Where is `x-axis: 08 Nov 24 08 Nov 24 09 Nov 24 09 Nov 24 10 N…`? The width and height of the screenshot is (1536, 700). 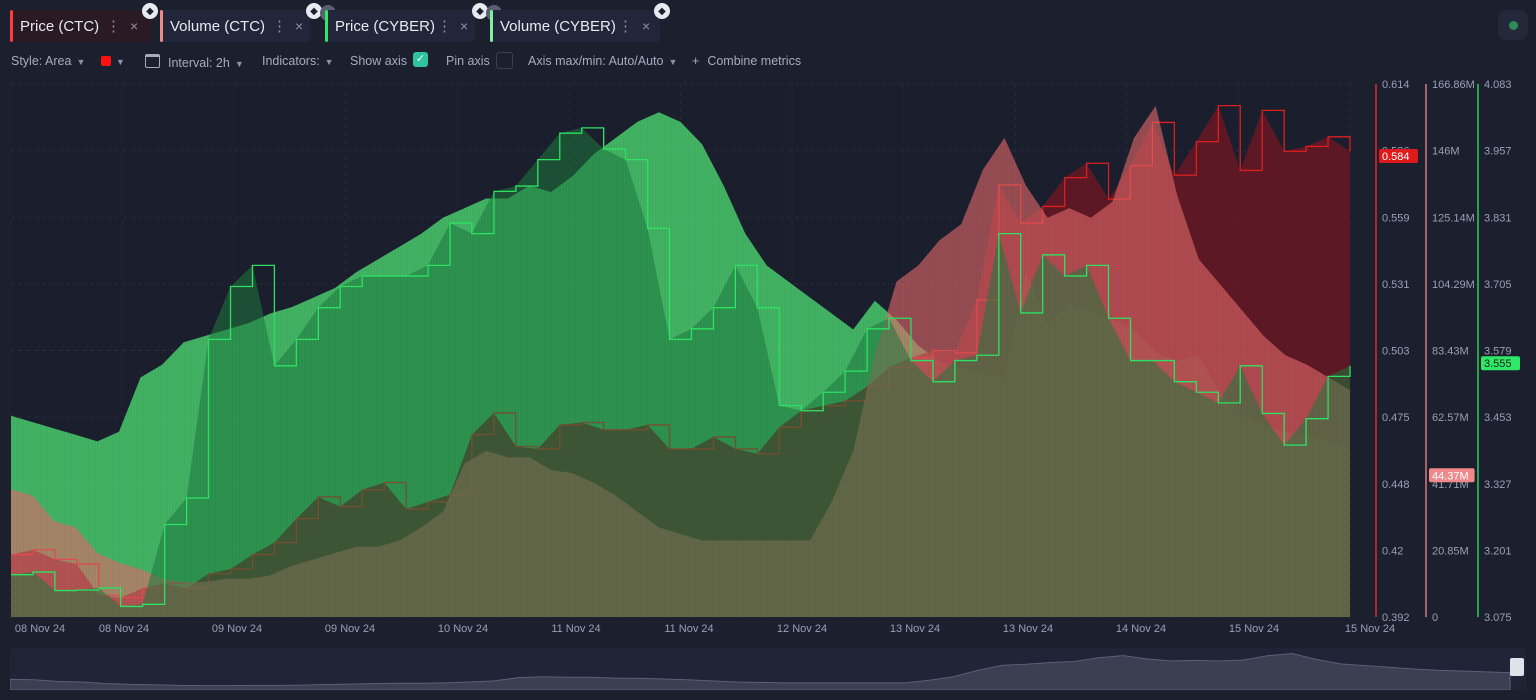 x-axis: 08 Nov 24 08 Nov 24 09 Nov 24 09 Nov 24 10 N… is located at coordinates (705, 629).